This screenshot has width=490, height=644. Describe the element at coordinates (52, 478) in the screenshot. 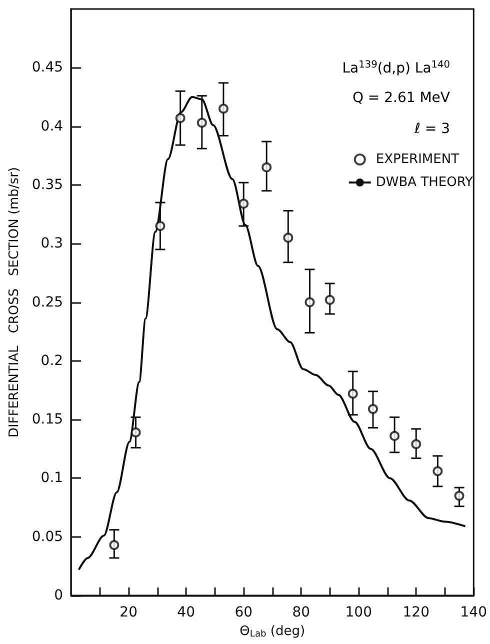

I see `y-tick-label: 0.1` at that location.